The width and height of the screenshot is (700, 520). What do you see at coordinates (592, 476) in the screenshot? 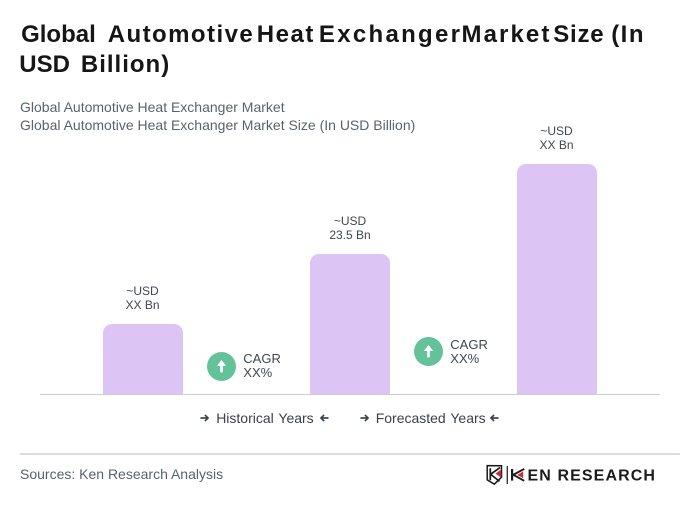
I see `svg-text: EN RESEARCH` at bounding box center [592, 476].